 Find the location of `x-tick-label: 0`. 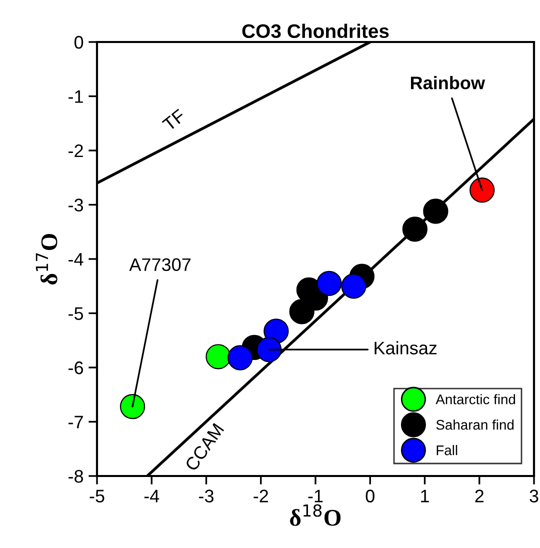

x-tick-label: 0 is located at coordinates (370, 496).